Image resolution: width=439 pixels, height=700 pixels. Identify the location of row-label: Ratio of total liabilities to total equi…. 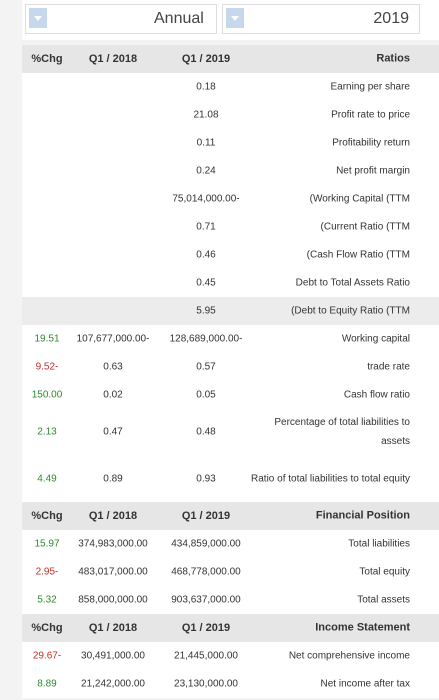
(330, 479).